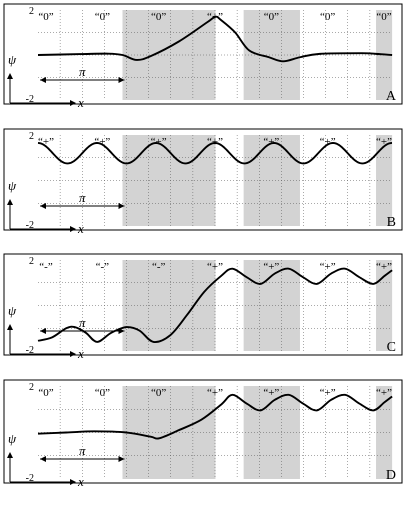  I want to click on panel-letter: B, so click(391, 222).